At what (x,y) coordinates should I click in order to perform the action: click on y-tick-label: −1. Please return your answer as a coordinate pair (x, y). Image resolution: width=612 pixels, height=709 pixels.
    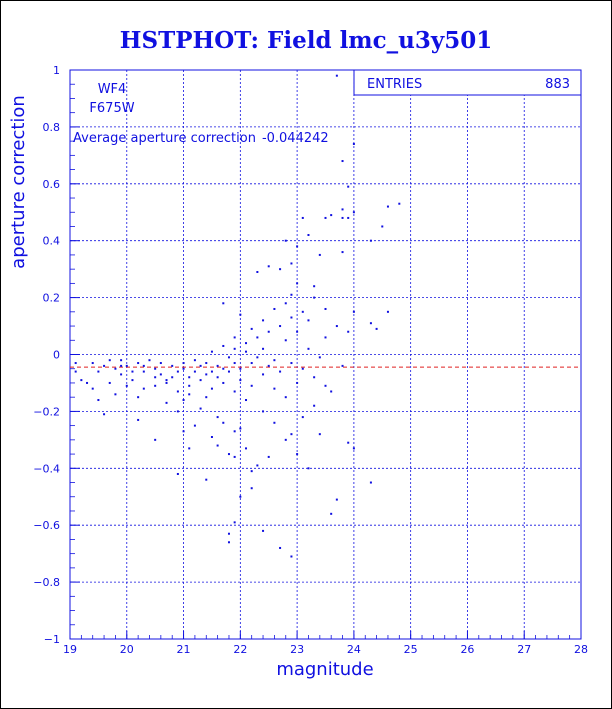
    Looking at the image, I should click on (52, 639).